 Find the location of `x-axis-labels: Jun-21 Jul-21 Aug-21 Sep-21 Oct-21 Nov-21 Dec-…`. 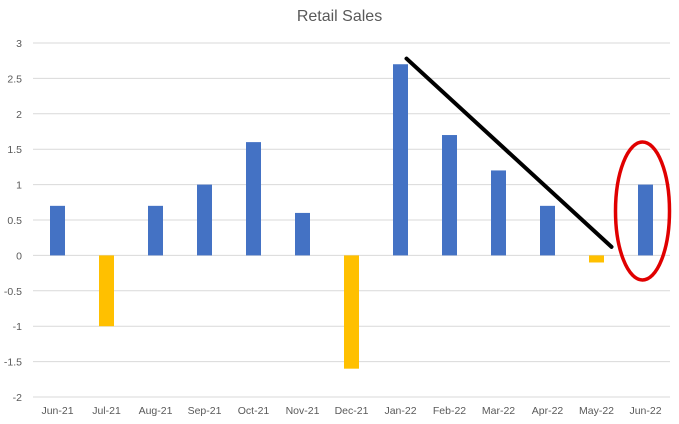

x-axis-labels: Jun-21 Jul-21 Aug-21 Sep-21 Oct-21 Nov-21 Dec-… is located at coordinates (351, 411).